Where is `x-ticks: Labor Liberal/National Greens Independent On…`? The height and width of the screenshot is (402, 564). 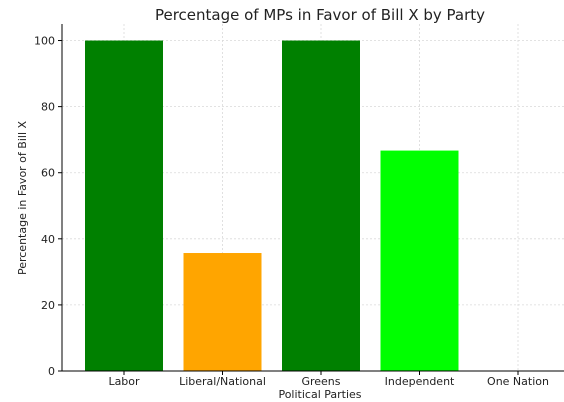
x-ticks: Labor Liberal/National Greens Independent On… is located at coordinates (328, 379).